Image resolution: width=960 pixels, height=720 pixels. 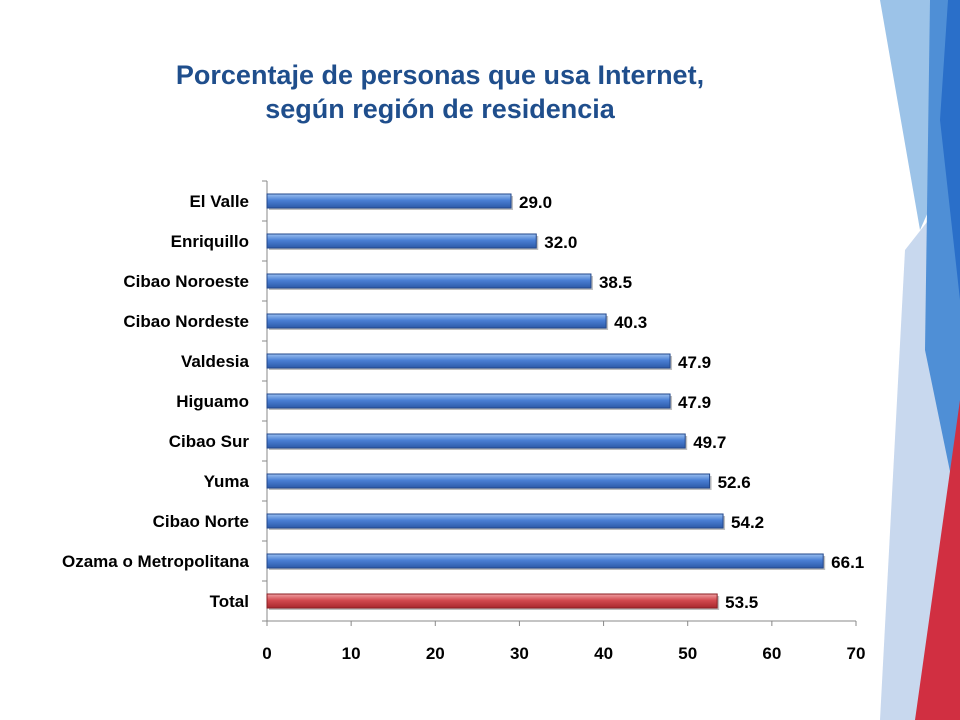 I want to click on x-tick-label: 0, so click(x=266, y=653).